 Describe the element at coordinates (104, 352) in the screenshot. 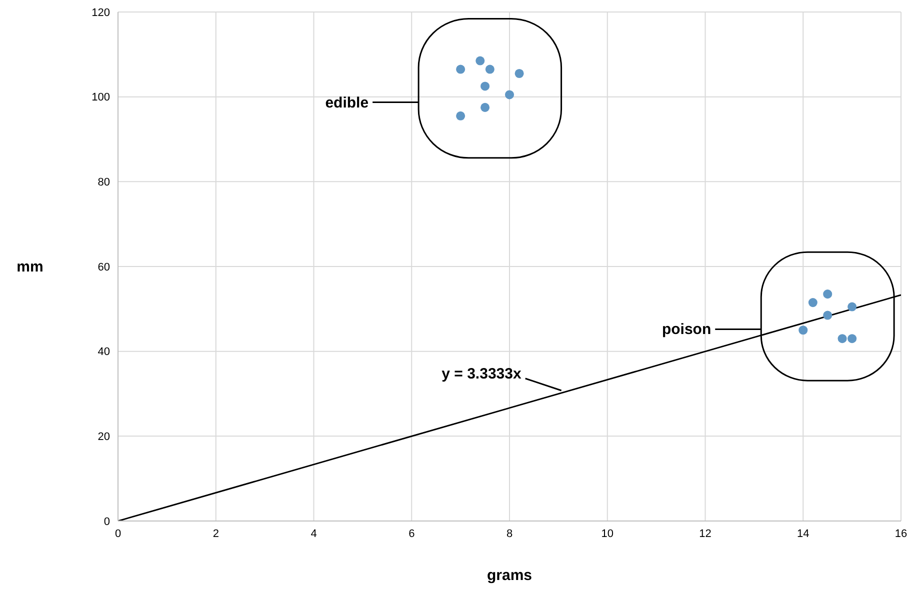

I see `y-tick-label: 40` at that location.